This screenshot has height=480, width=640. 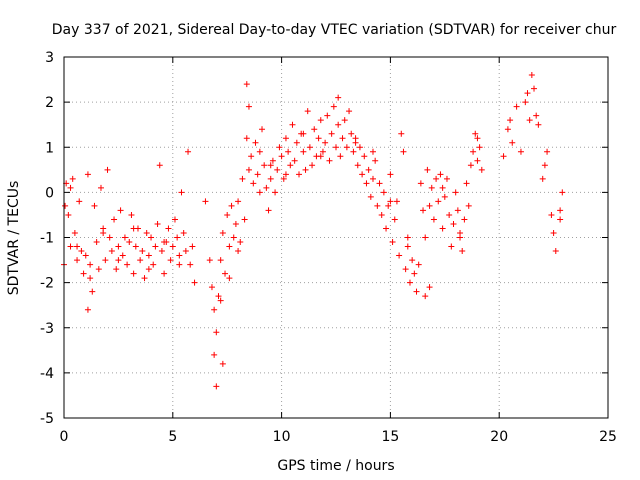 I want to click on y-tick-label: 3, so click(x=49, y=58).